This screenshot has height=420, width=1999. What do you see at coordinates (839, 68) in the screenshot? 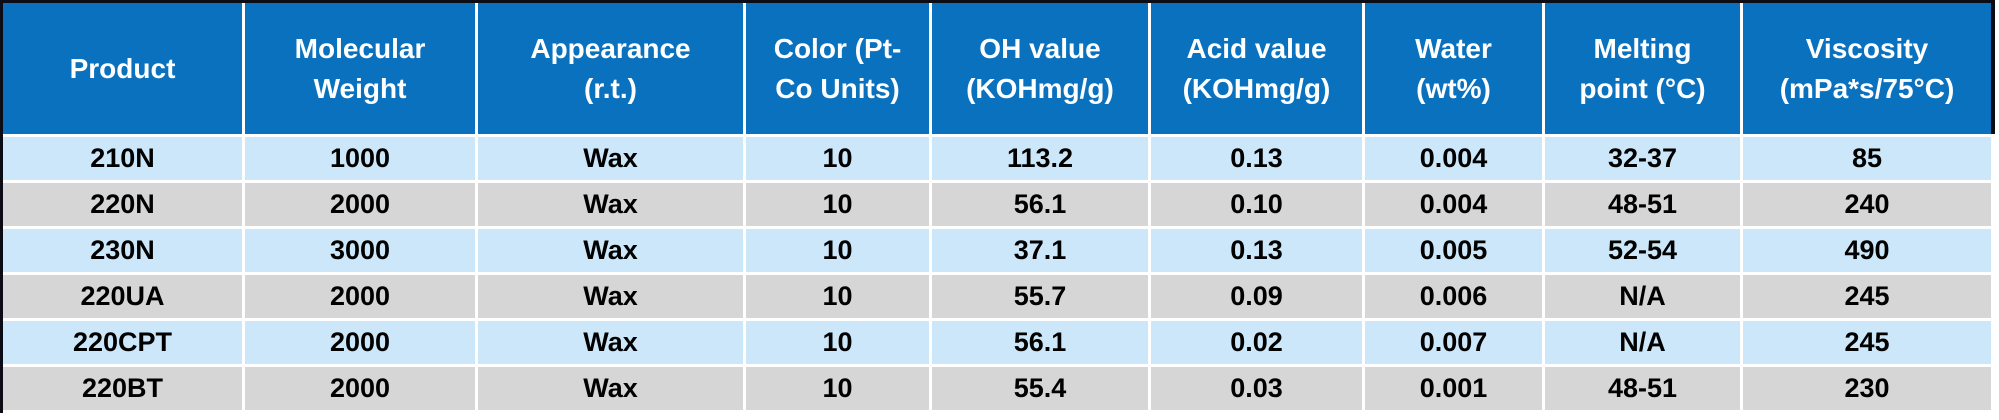
I see `header-cell-color: Color (Pt- Co Units)` at bounding box center [839, 68].